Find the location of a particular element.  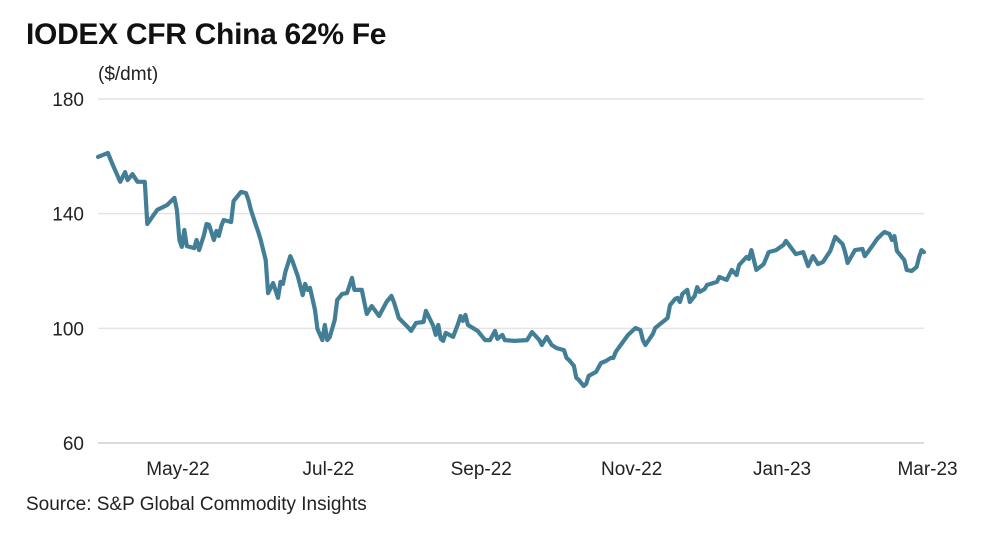

y-tick-label: 60 is located at coordinates (73, 444).